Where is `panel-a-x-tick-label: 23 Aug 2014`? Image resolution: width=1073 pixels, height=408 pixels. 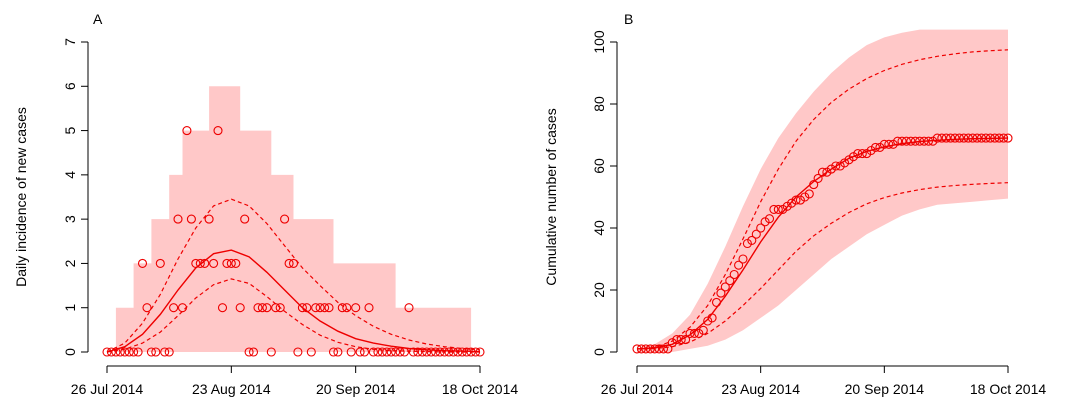 panel-a-x-tick-label: 23 Aug 2014 is located at coordinates (231, 389).